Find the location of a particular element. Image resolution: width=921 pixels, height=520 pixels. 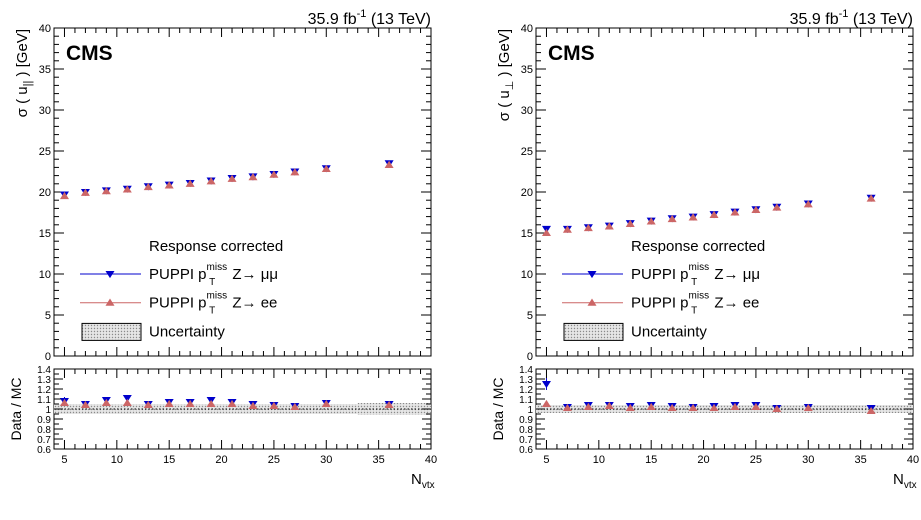

x-tick-label: 10 is located at coordinates (117, 460).